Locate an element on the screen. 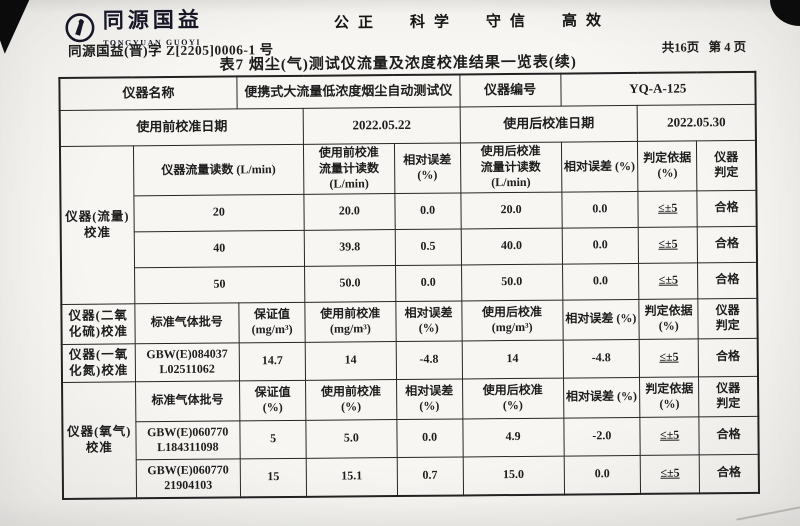 The image size is (800, 526). section-flow-label: 仪器(流量) 校准 is located at coordinates (97, 225).